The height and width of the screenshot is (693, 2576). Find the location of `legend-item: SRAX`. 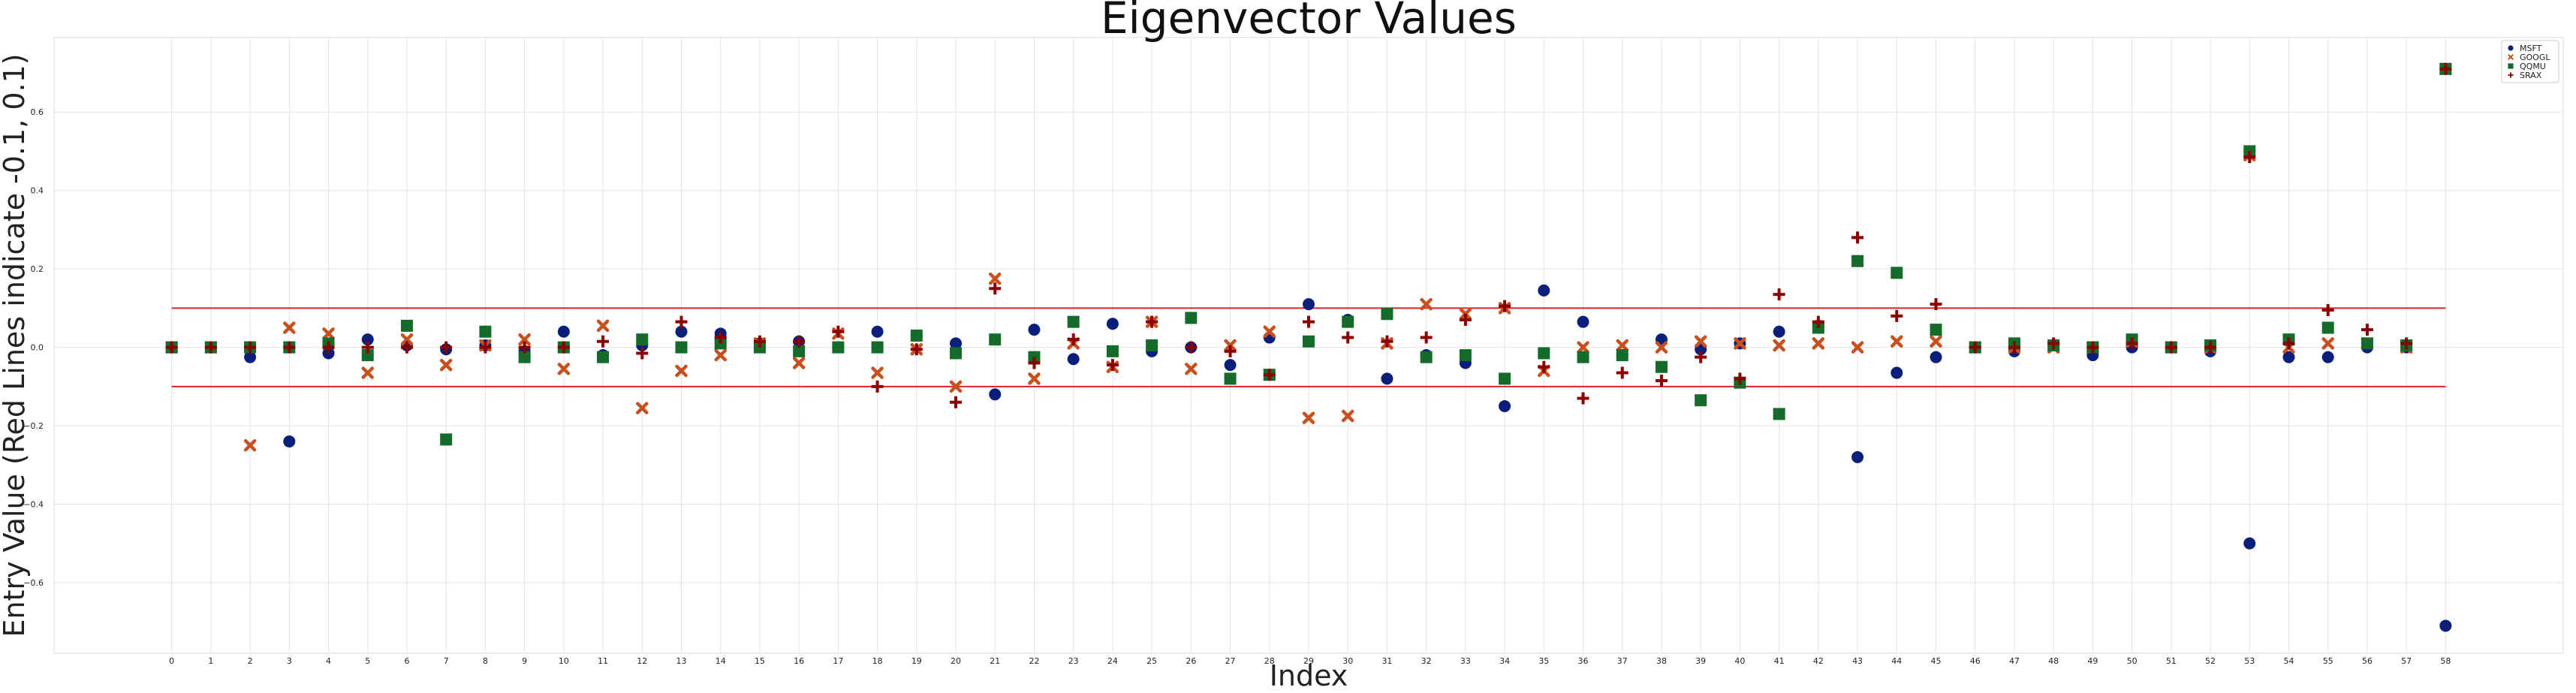

legend-item: SRAX is located at coordinates (2525, 75).